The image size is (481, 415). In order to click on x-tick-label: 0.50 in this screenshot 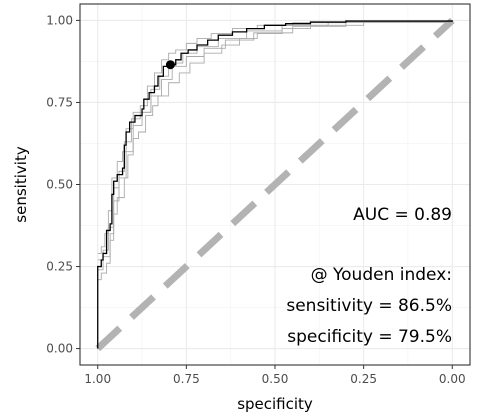, I will do `click(275, 379)`.